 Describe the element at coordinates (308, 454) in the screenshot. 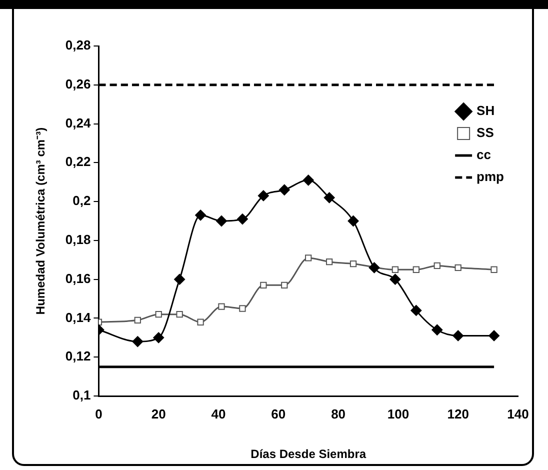

I see `x-axis-title: Días Desde Siembra` at that location.